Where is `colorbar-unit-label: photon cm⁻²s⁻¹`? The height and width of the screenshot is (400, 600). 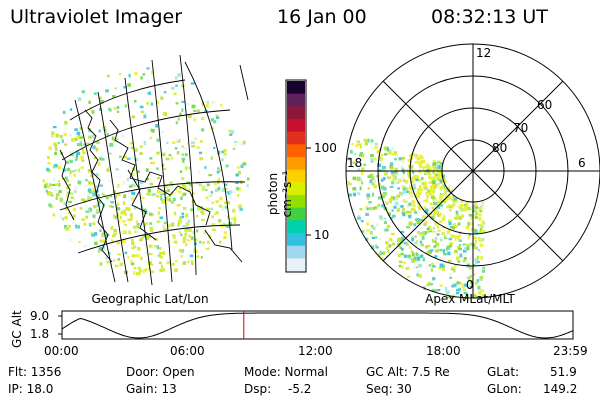 colorbar-unit-label: photon cm⁻²s⁻¹ is located at coordinates (280, 194).